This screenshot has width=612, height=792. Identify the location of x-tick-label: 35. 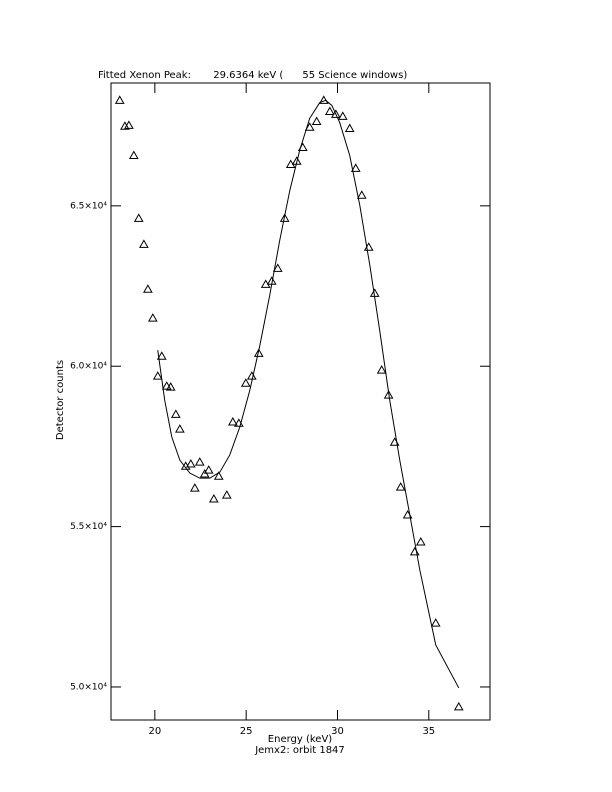
(428, 731).